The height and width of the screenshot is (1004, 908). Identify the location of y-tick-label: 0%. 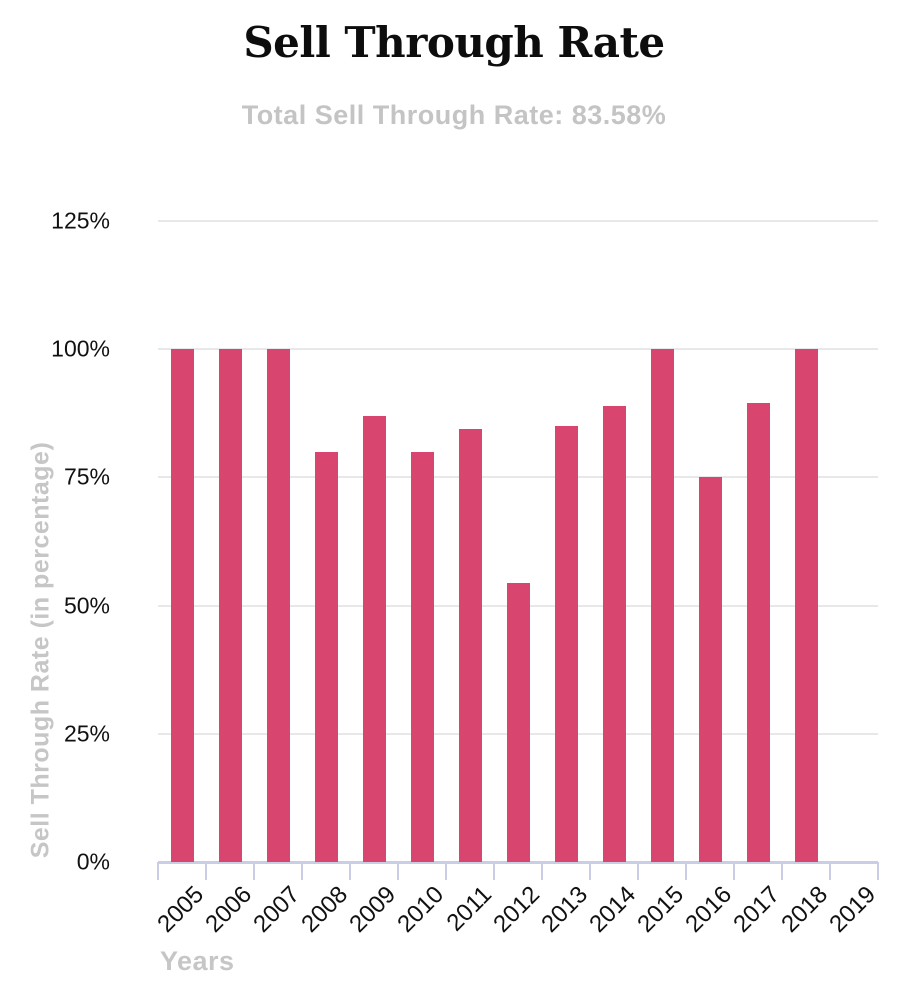
(93, 861).